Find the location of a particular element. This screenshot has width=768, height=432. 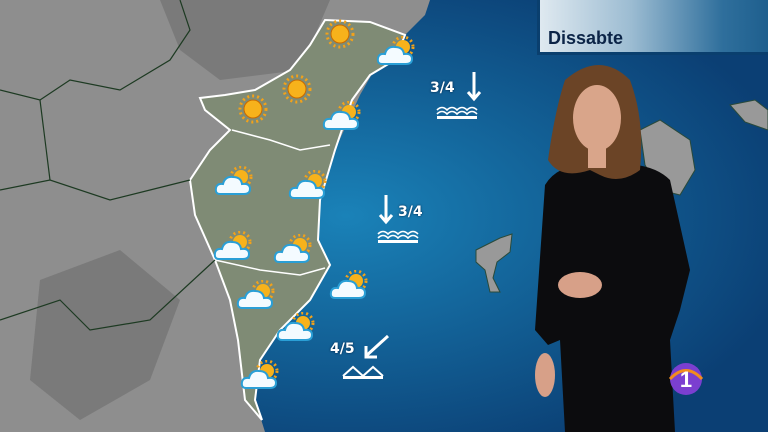

arrow-down-left-icon is located at coordinates (377, 346).